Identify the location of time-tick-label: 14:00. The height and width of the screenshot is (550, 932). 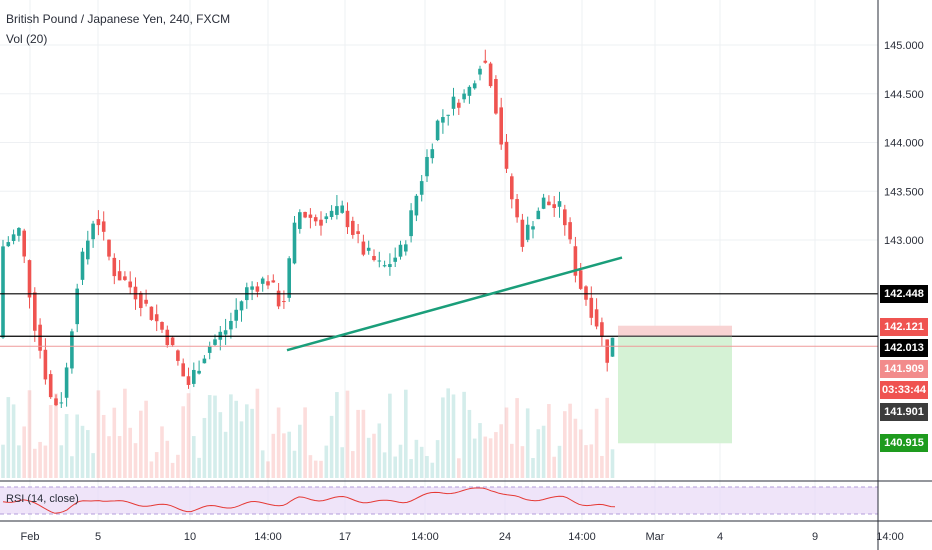
(425, 537).